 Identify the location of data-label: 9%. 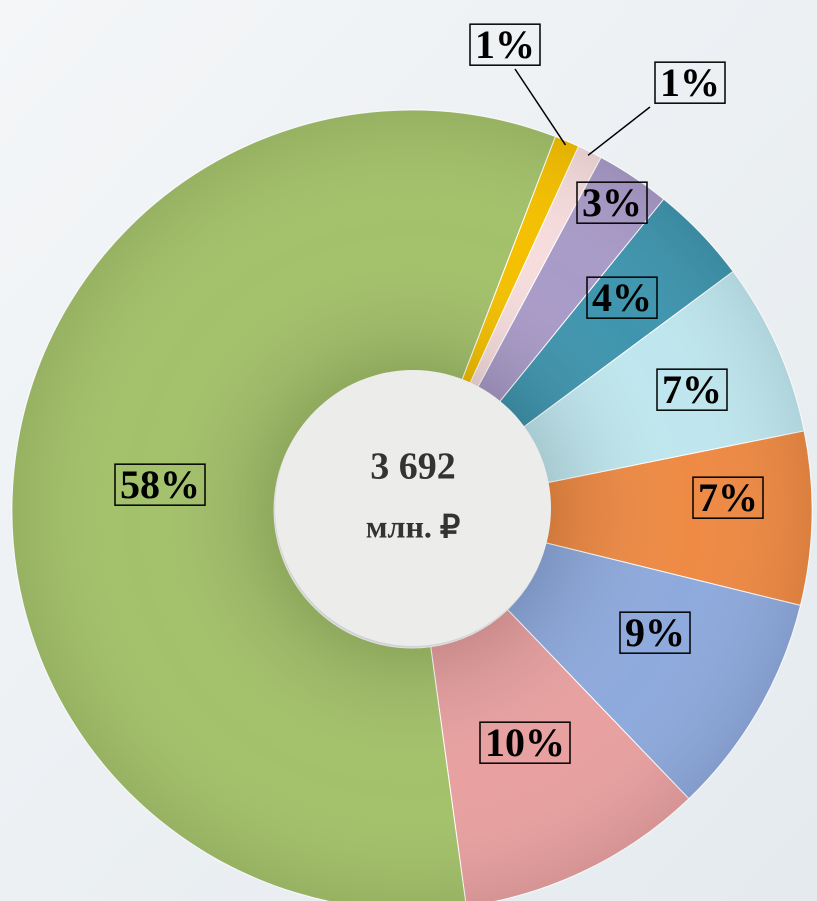
(655, 632).